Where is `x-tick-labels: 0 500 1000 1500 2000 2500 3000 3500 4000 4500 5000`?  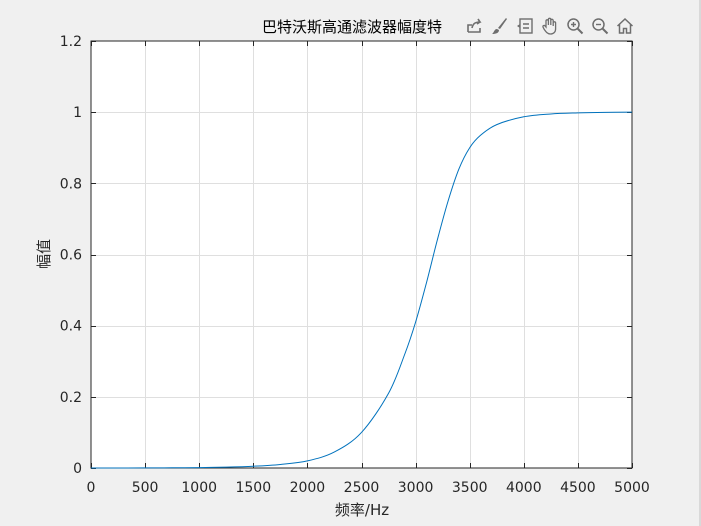
x-tick-labels: 0 500 1000 1500 2000 2500 3000 3500 4000 4500 5000 is located at coordinates (368, 488).